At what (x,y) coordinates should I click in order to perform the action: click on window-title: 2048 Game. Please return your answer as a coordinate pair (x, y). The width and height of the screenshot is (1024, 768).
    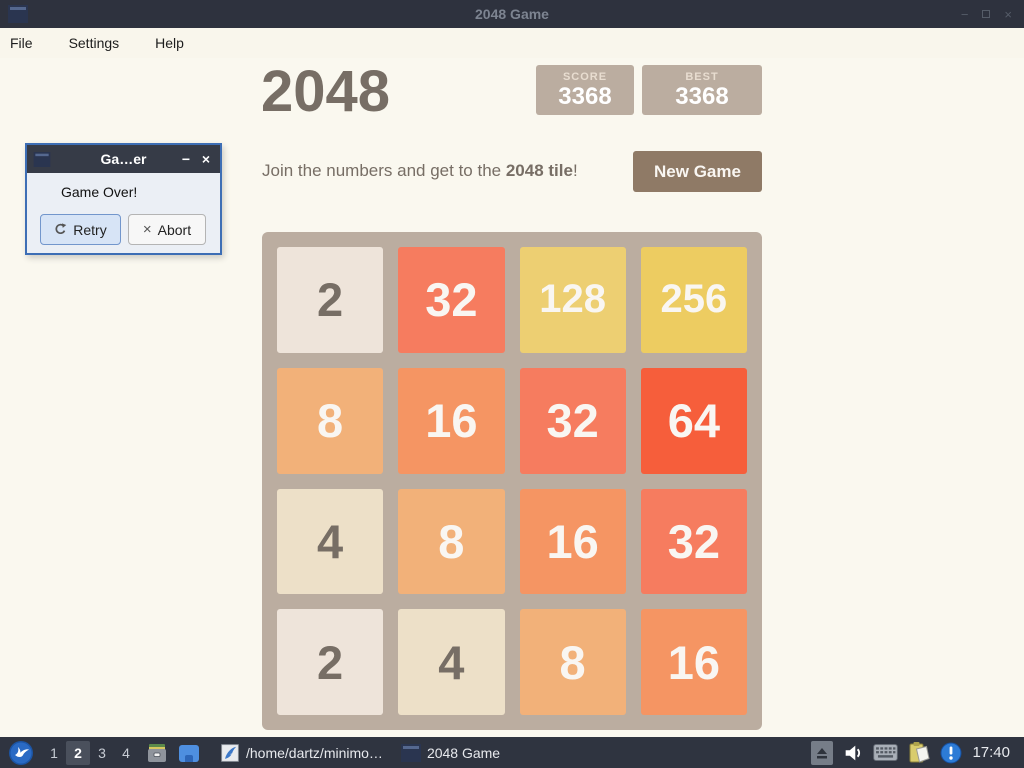
    Looking at the image, I should click on (512, 14).